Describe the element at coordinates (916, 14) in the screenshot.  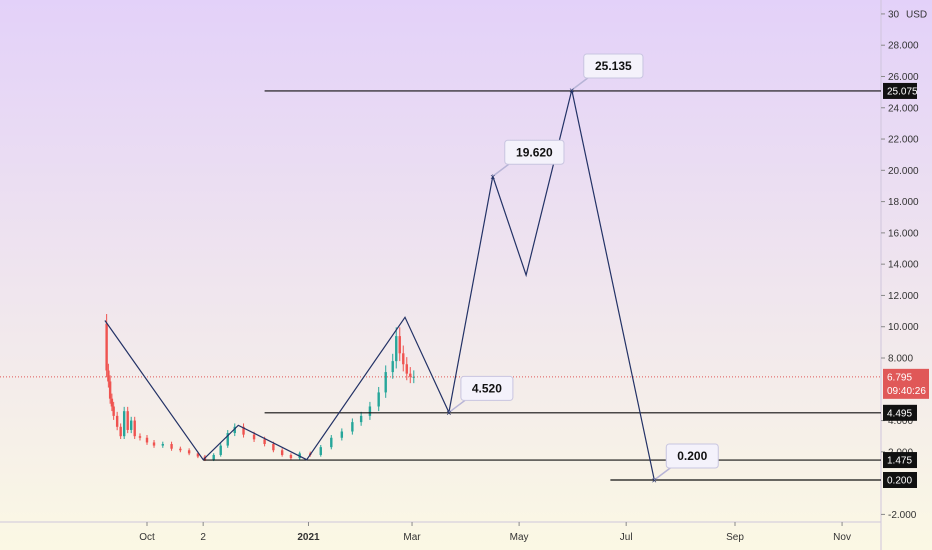
I see `y-axis-unit: USD` at that location.